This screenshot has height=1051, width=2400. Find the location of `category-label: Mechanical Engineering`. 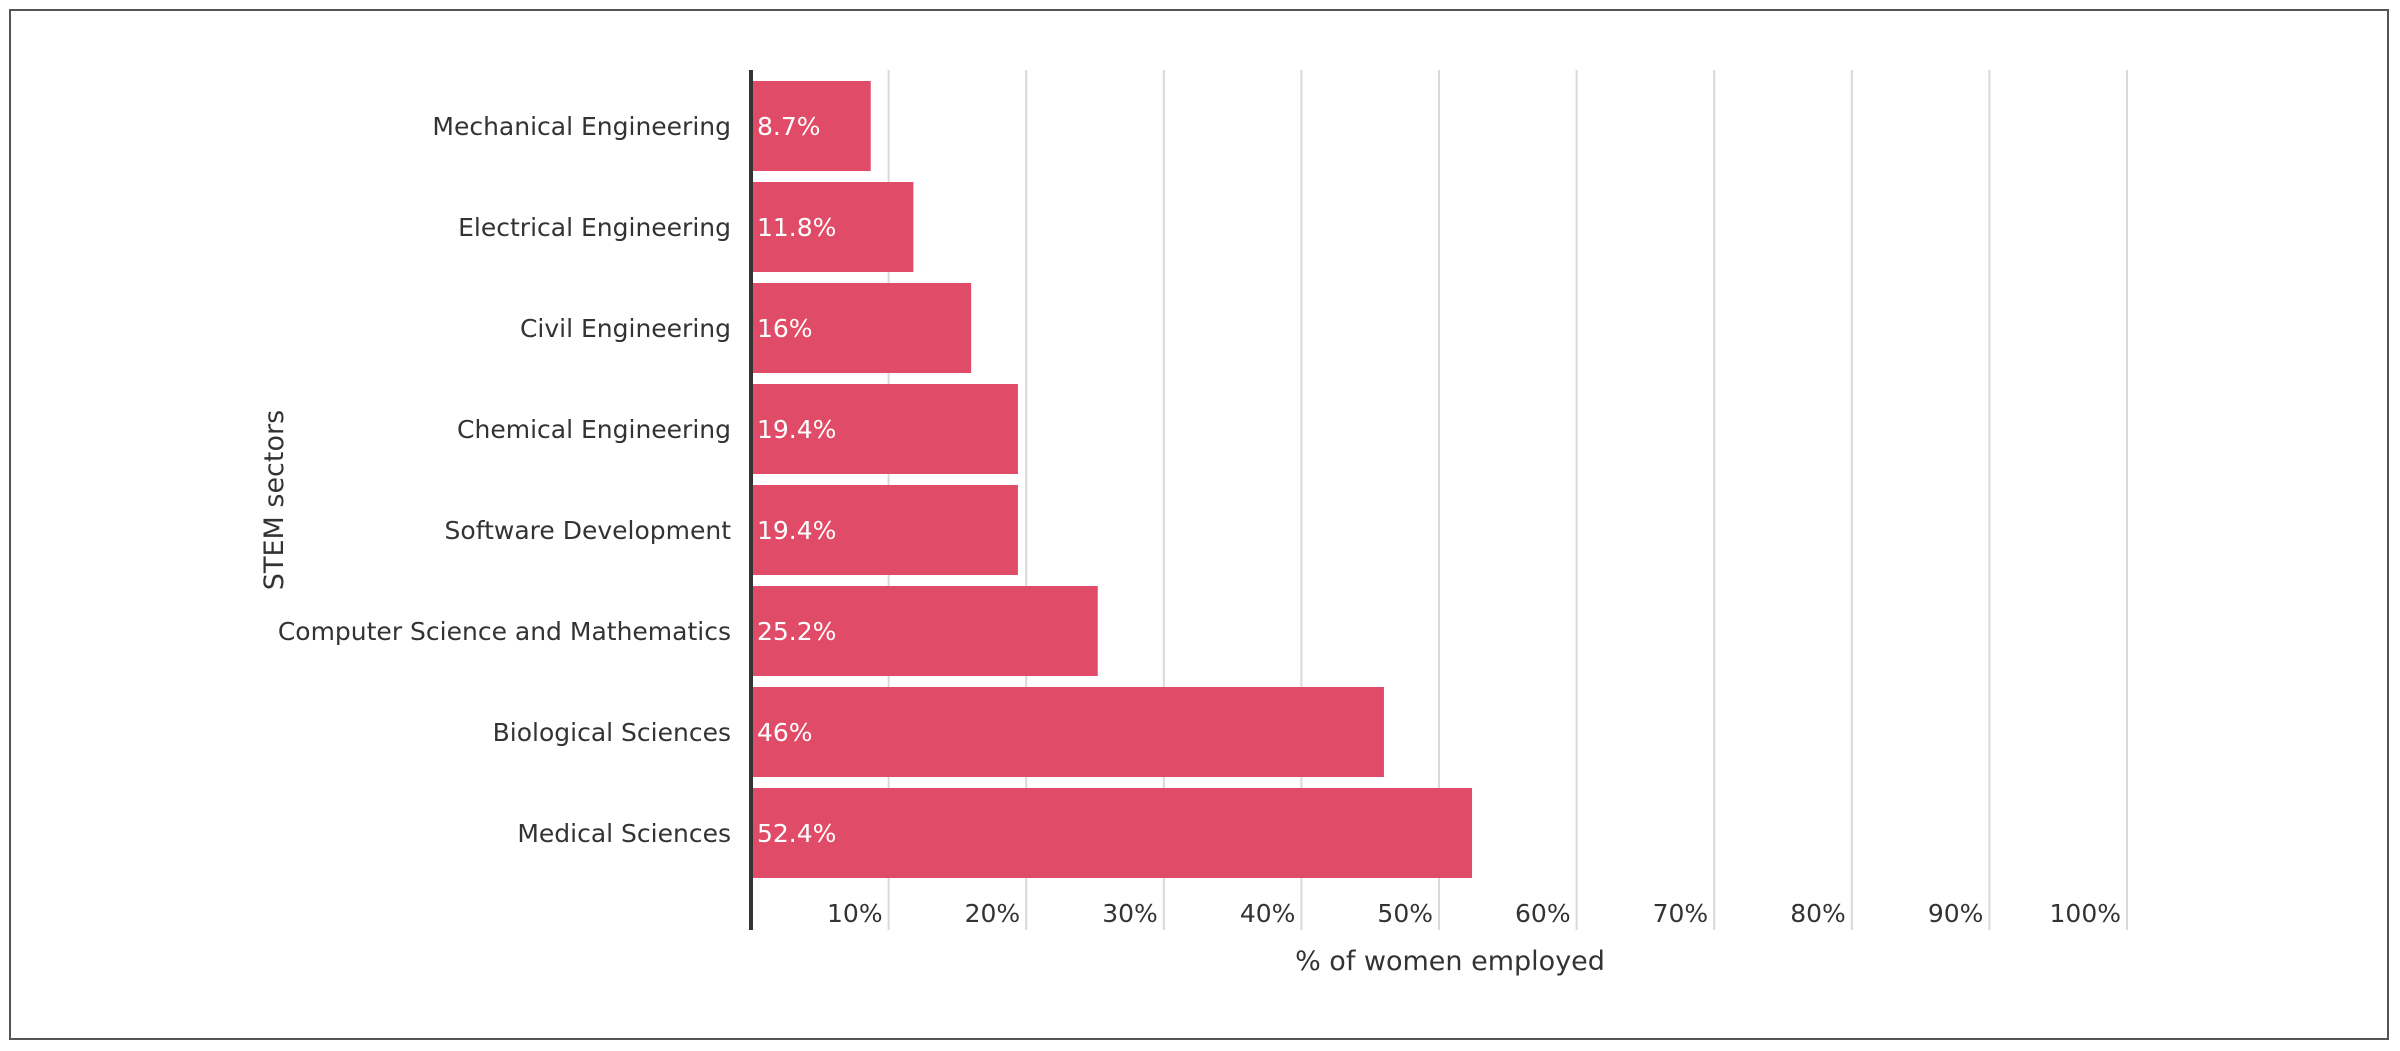

category-label: Mechanical Engineering is located at coordinates (581, 126).